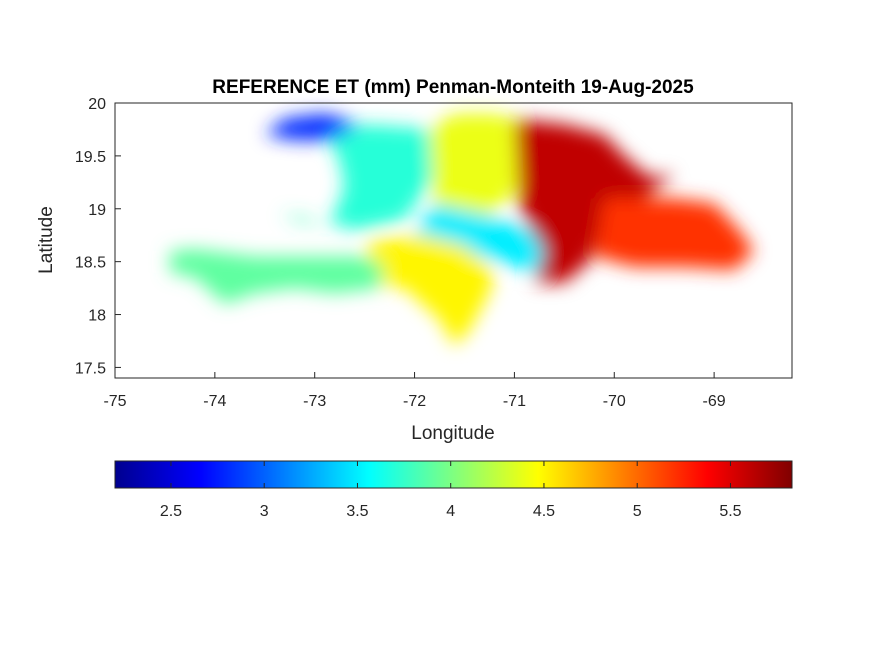 The width and height of the screenshot is (875, 656). I want to click on colorbar-ticks: 2.5 3 3.5 4 4.5 5 5.5, so click(451, 490).